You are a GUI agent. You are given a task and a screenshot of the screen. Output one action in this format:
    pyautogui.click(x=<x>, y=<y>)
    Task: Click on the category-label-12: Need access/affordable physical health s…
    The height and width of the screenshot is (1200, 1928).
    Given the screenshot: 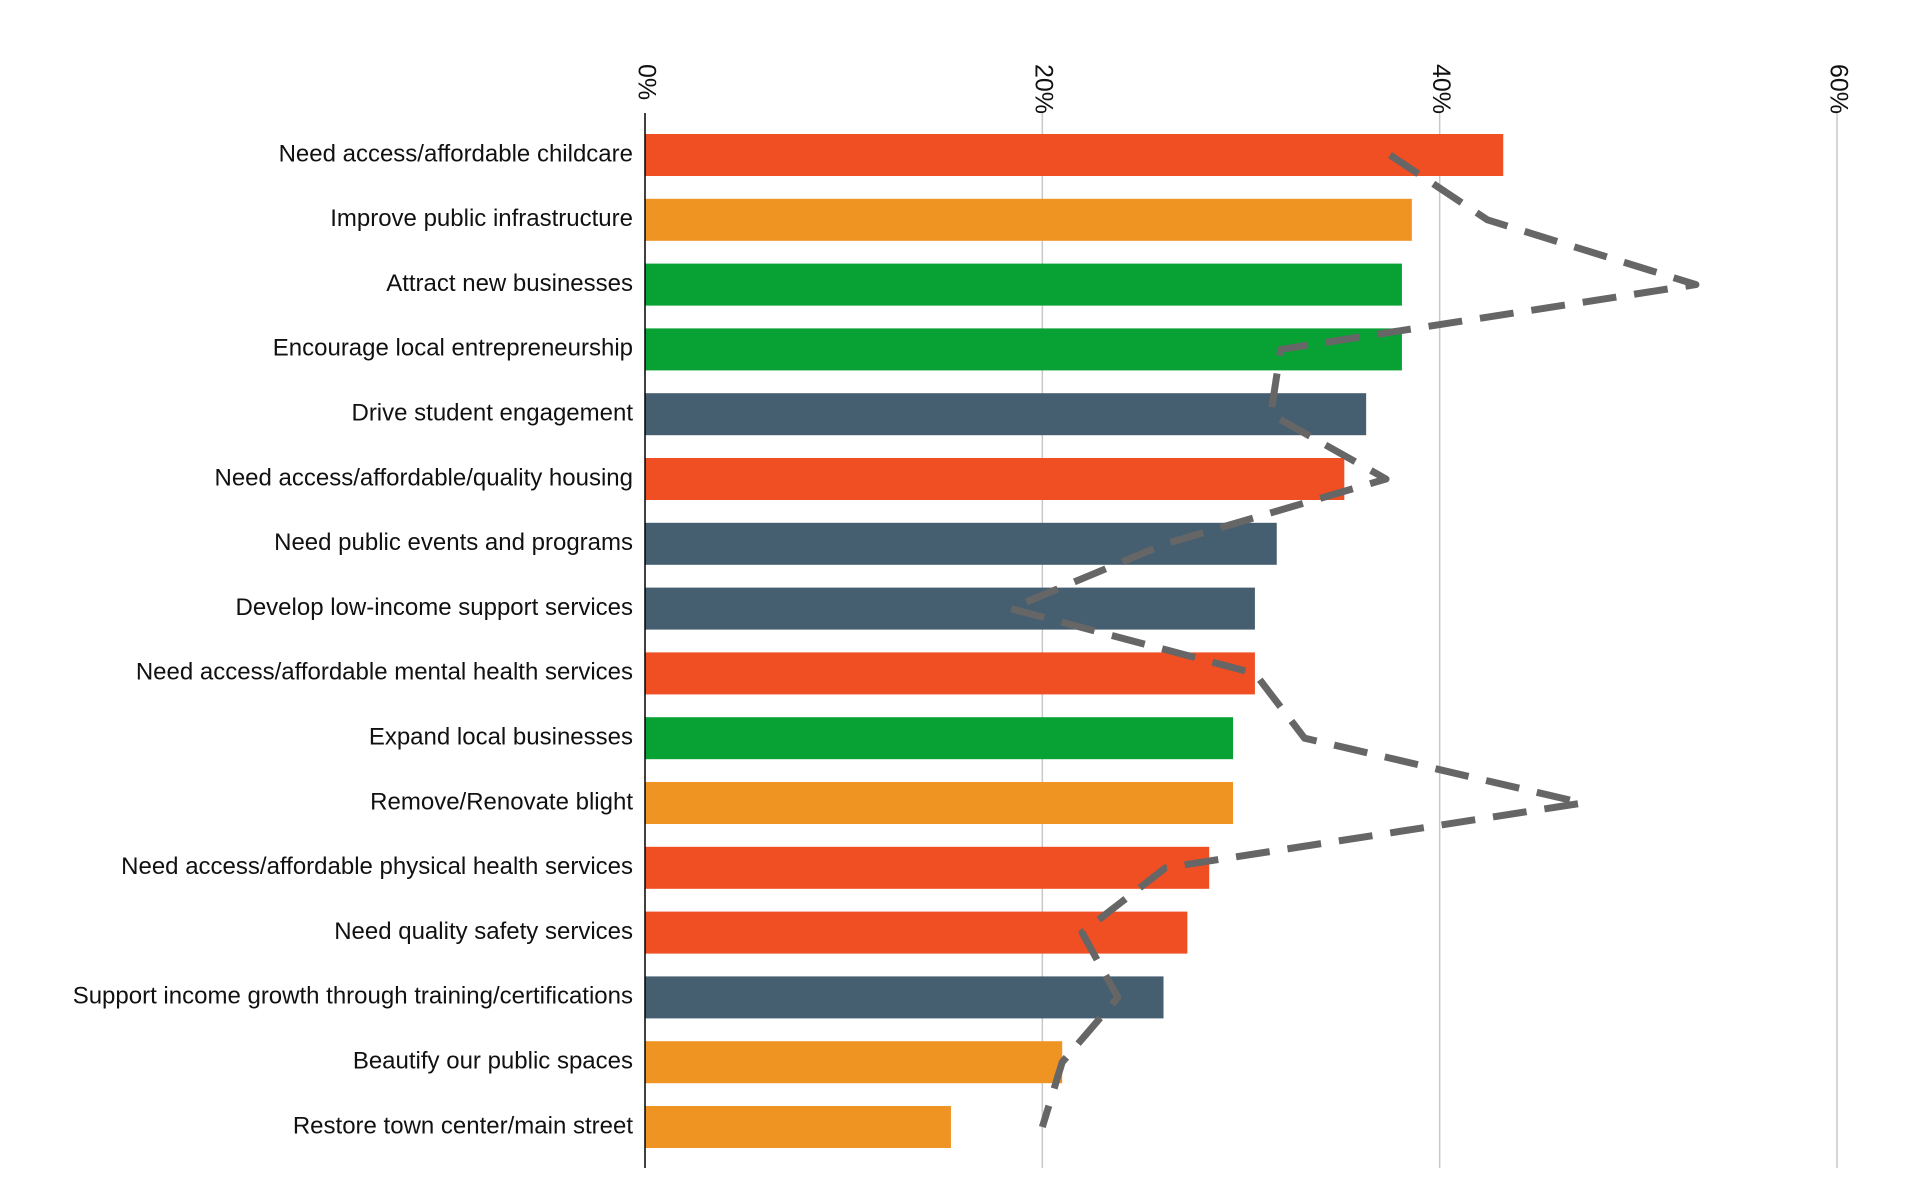 What is the action you would take?
    pyautogui.click(x=377, y=866)
    